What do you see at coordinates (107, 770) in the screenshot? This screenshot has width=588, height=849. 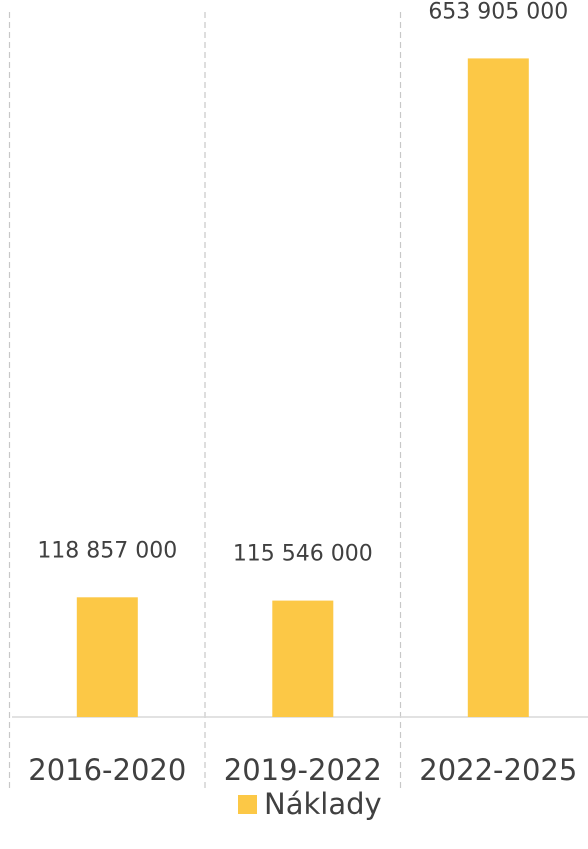 I see `x-tick-label-2016-2020: 2016-2020` at bounding box center [107, 770].